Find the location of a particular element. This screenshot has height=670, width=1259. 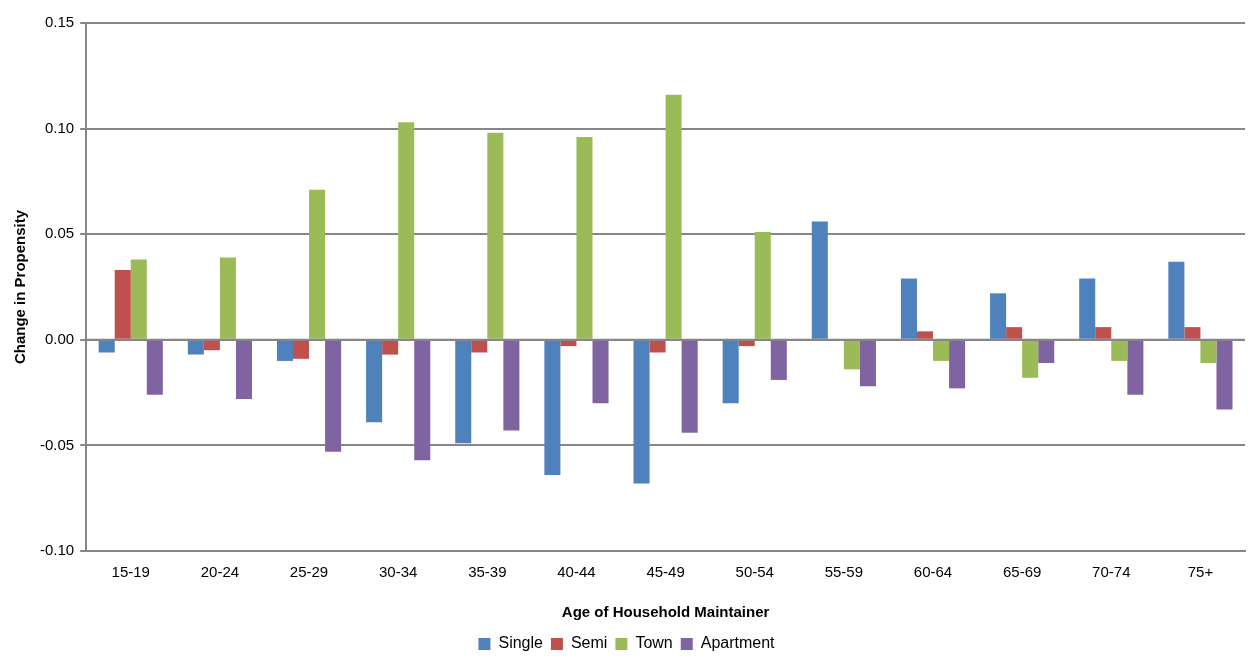

x-tick-label: 35-39 is located at coordinates (487, 572).